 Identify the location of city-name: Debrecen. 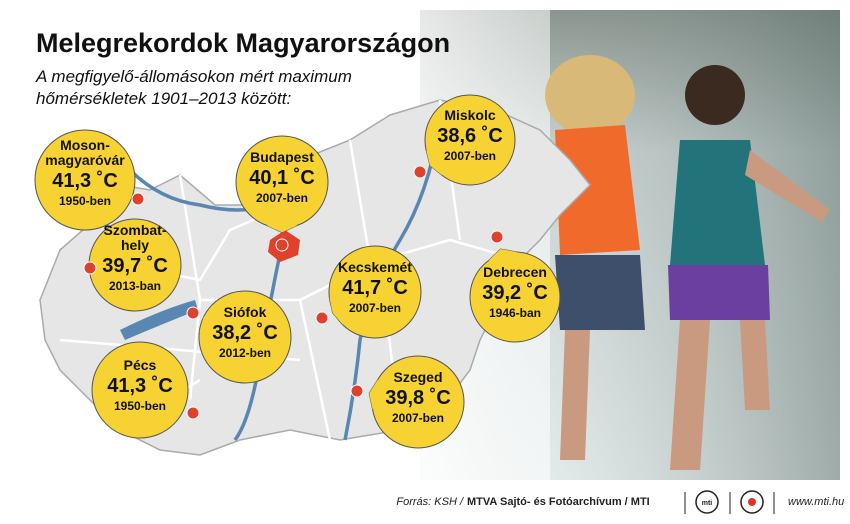
(515, 272).